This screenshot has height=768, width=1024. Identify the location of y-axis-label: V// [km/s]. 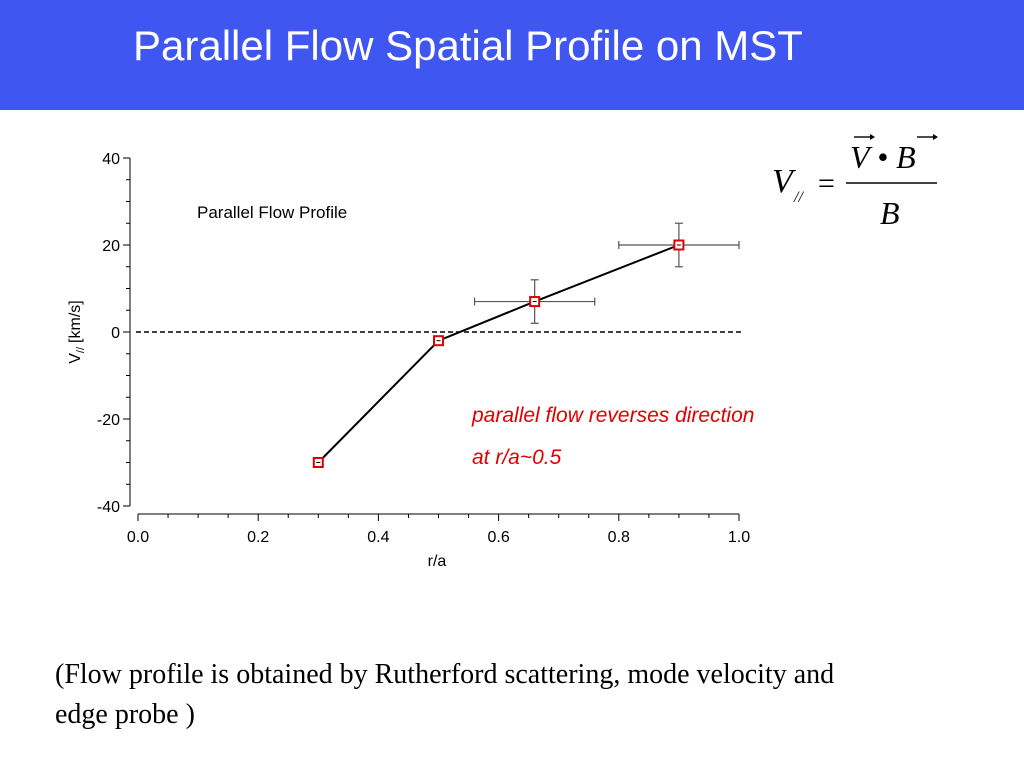
(77, 331).